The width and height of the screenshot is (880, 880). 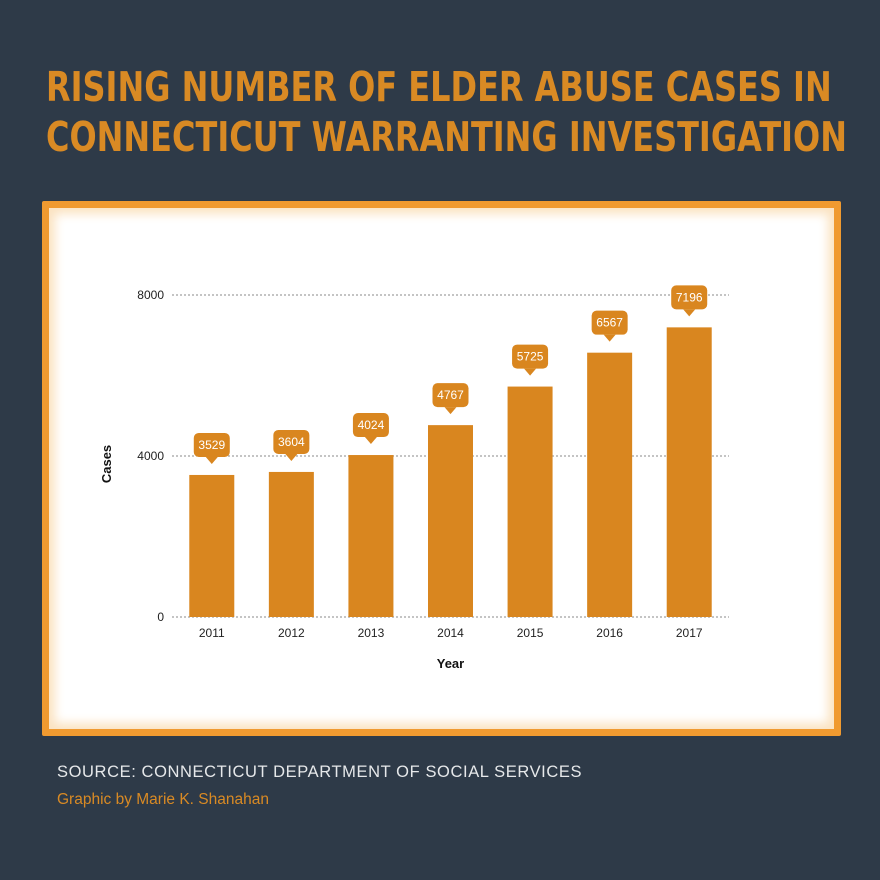 What do you see at coordinates (609, 633) in the screenshot?
I see `x-tick-label: 2016` at bounding box center [609, 633].